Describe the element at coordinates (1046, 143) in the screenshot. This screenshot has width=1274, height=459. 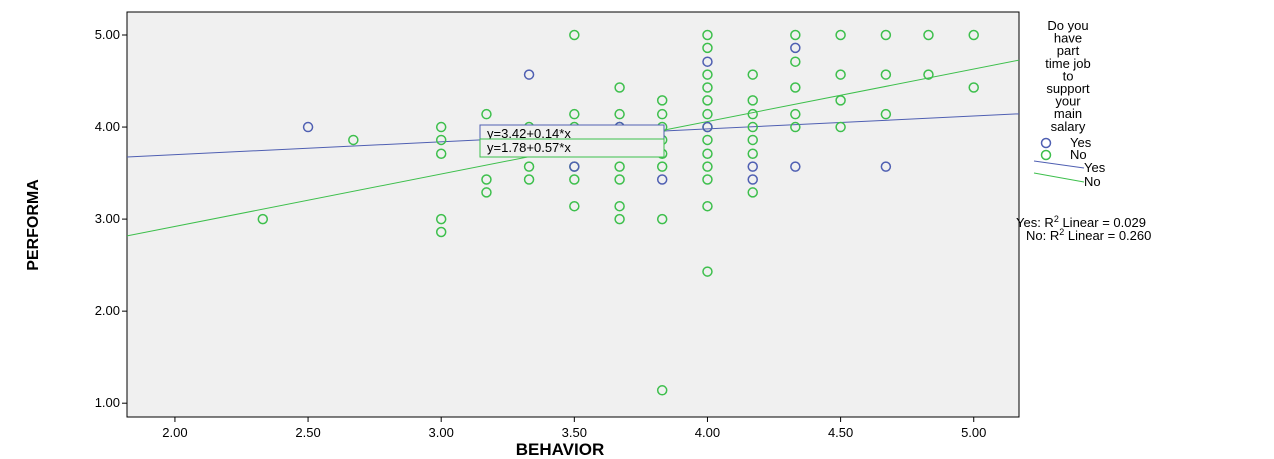
I see `legend-marker-yes` at that location.